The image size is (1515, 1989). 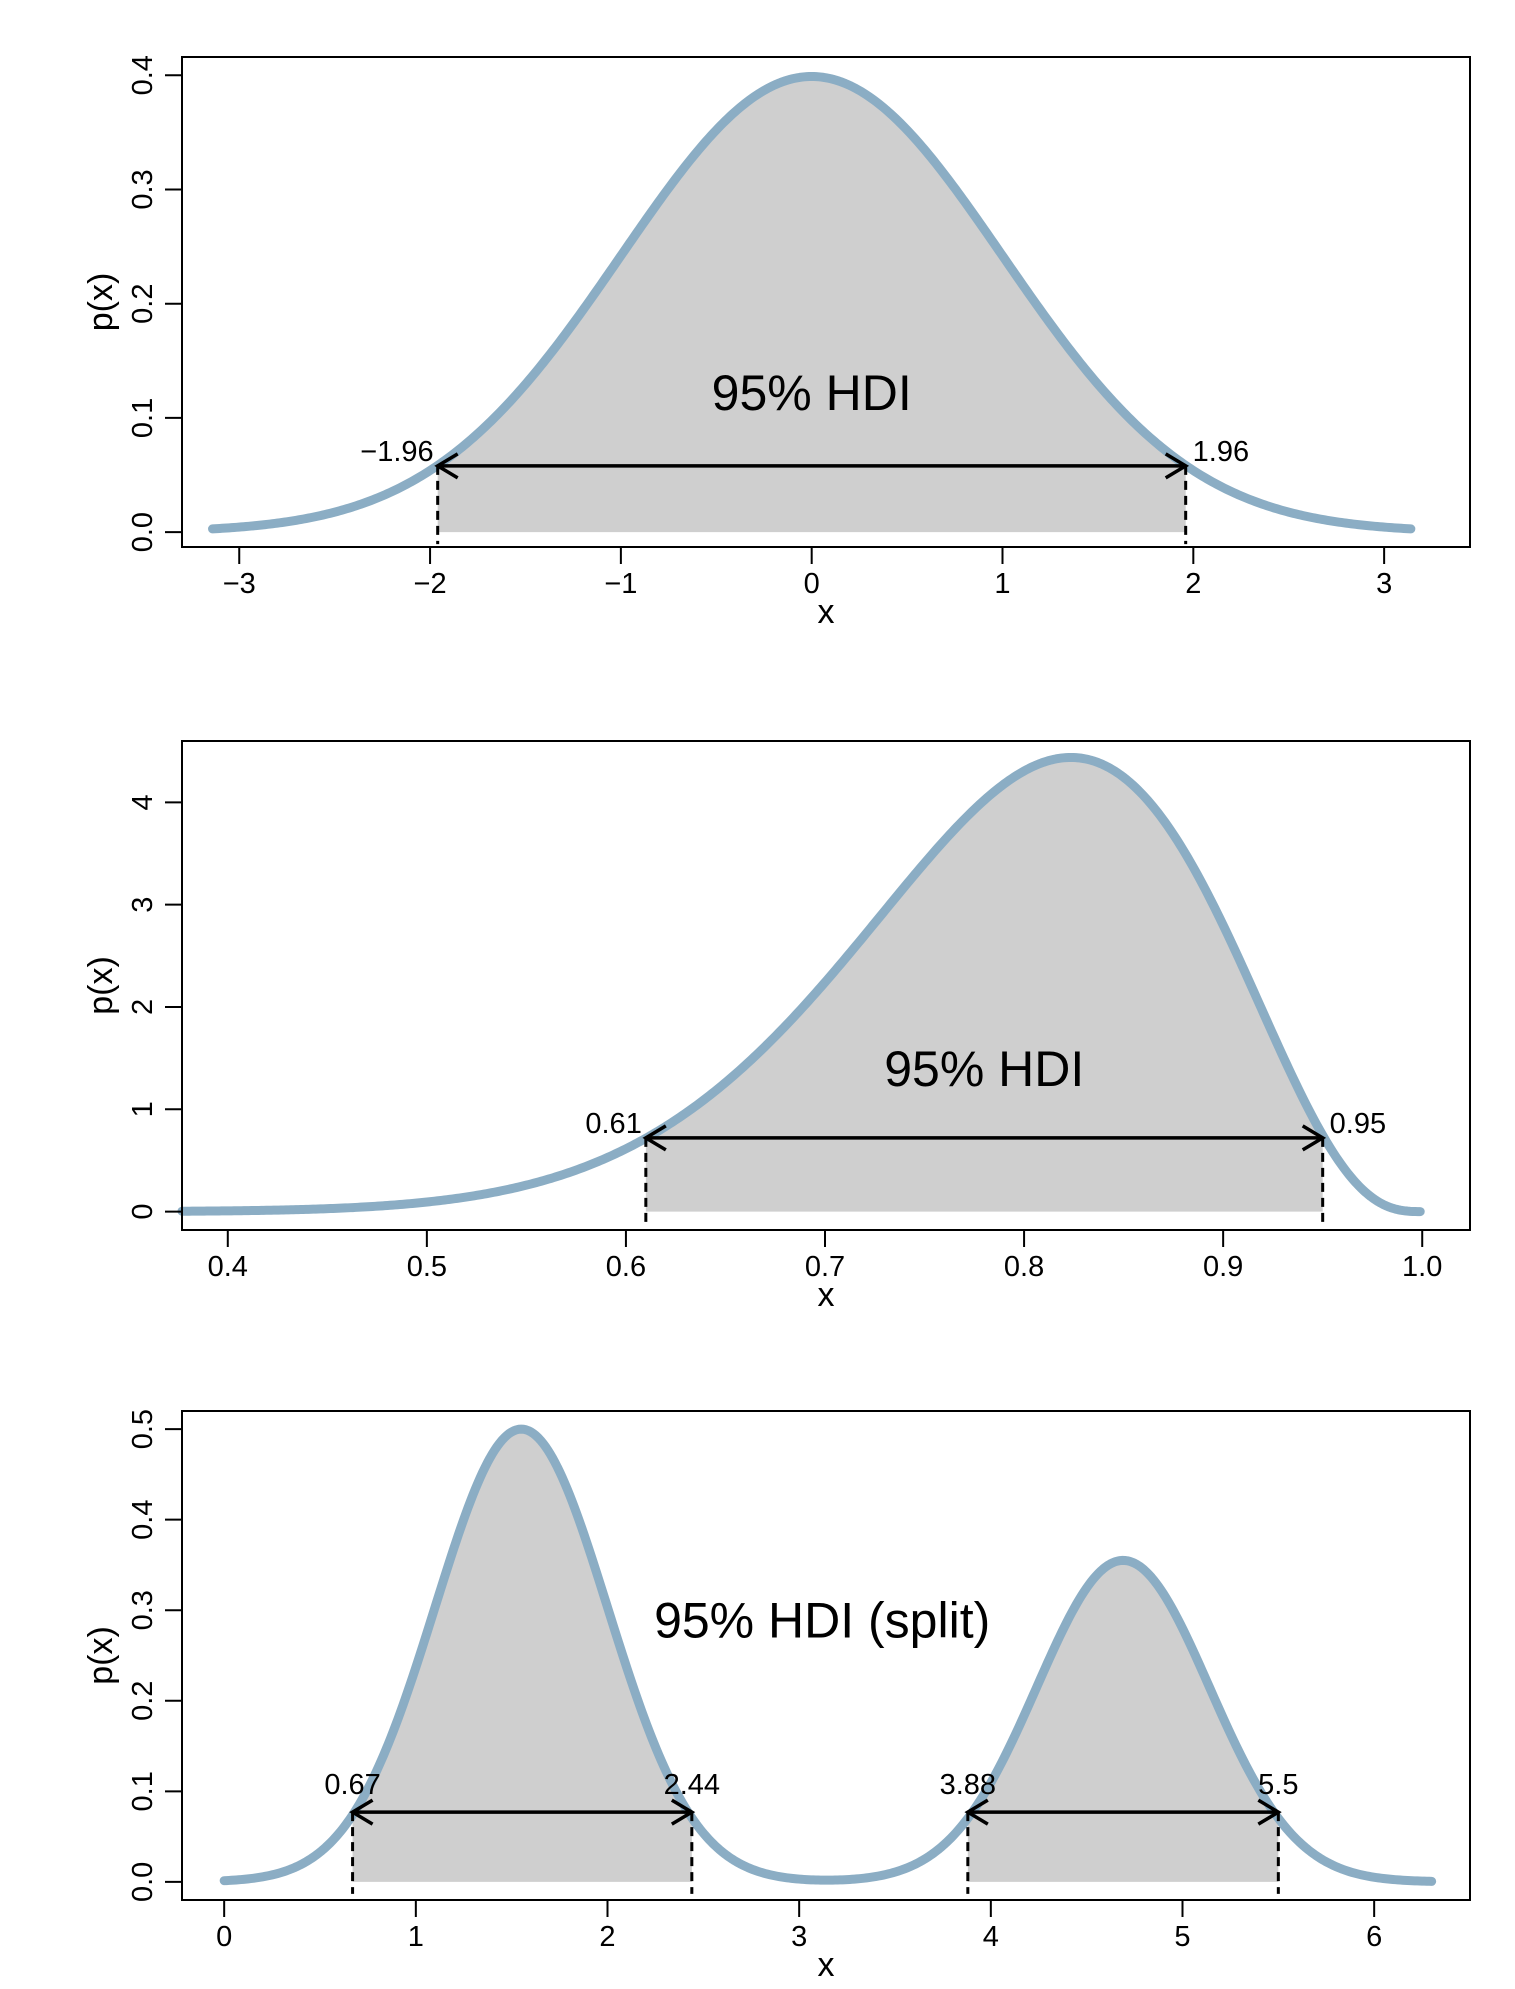 What do you see at coordinates (143, 802) in the screenshot?
I see `y-tick-label: 4` at bounding box center [143, 802].